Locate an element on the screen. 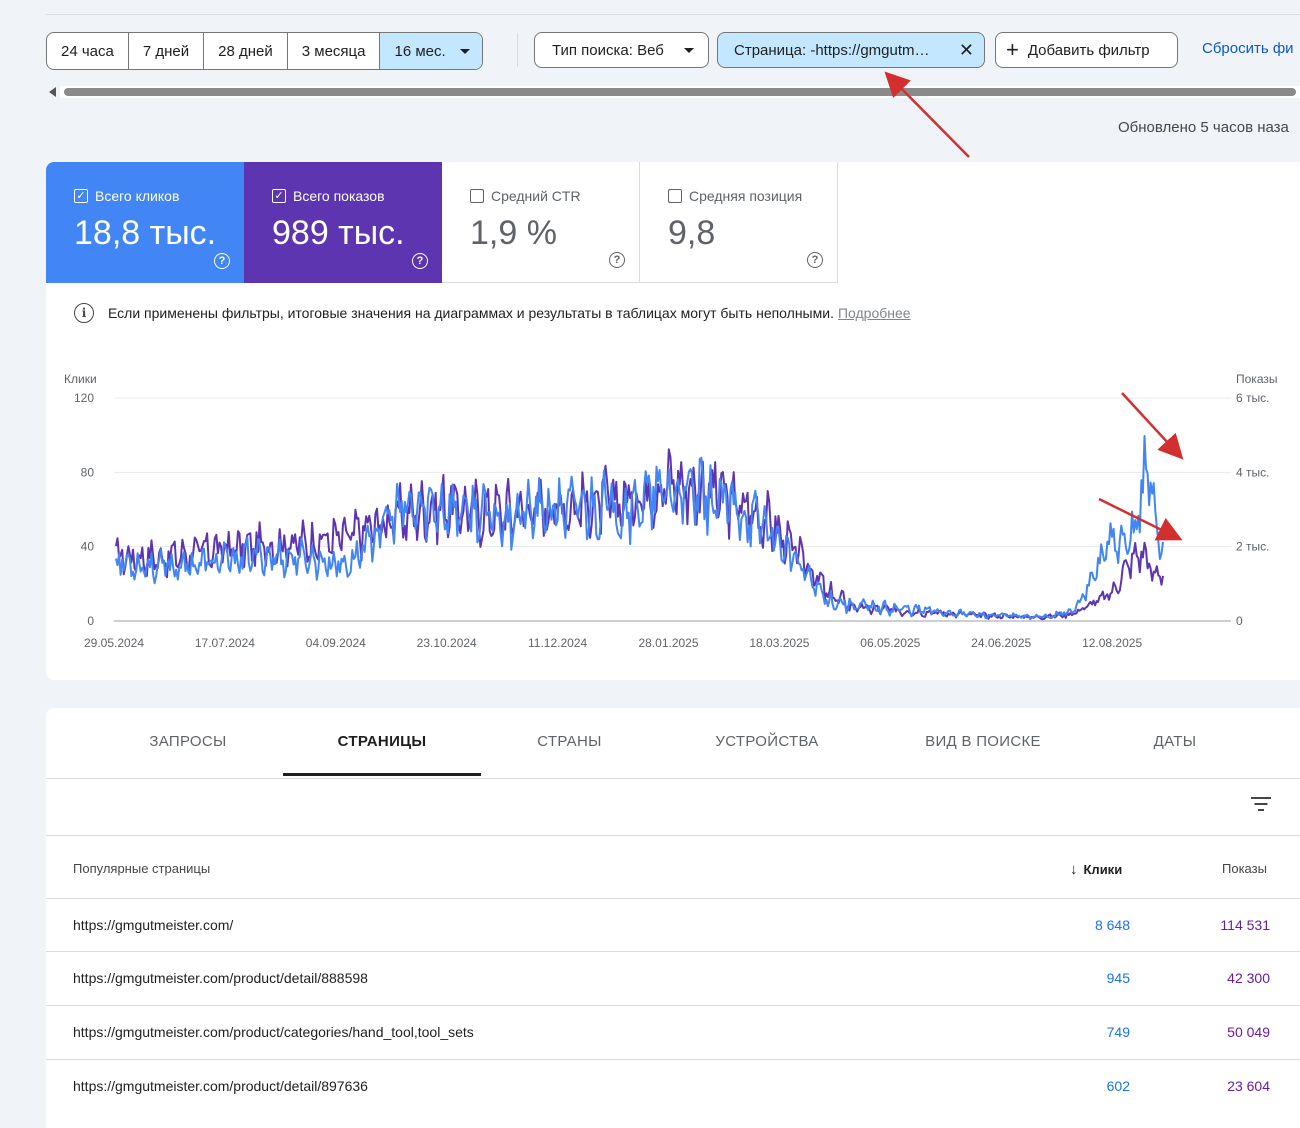  metric-position-title: Средняя позиция is located at coordinates (746, 196).